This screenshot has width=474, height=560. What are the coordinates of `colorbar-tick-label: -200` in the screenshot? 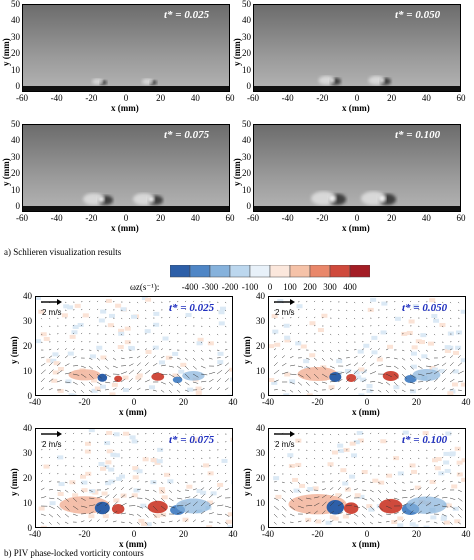 It's located at (230, 287).